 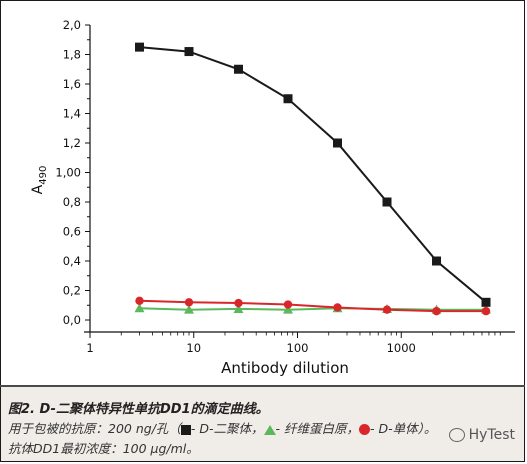 What do you see at coordinates (185, 429) in the screenshot?
I see `square-marker-icon` at bounding box center [185, 429].